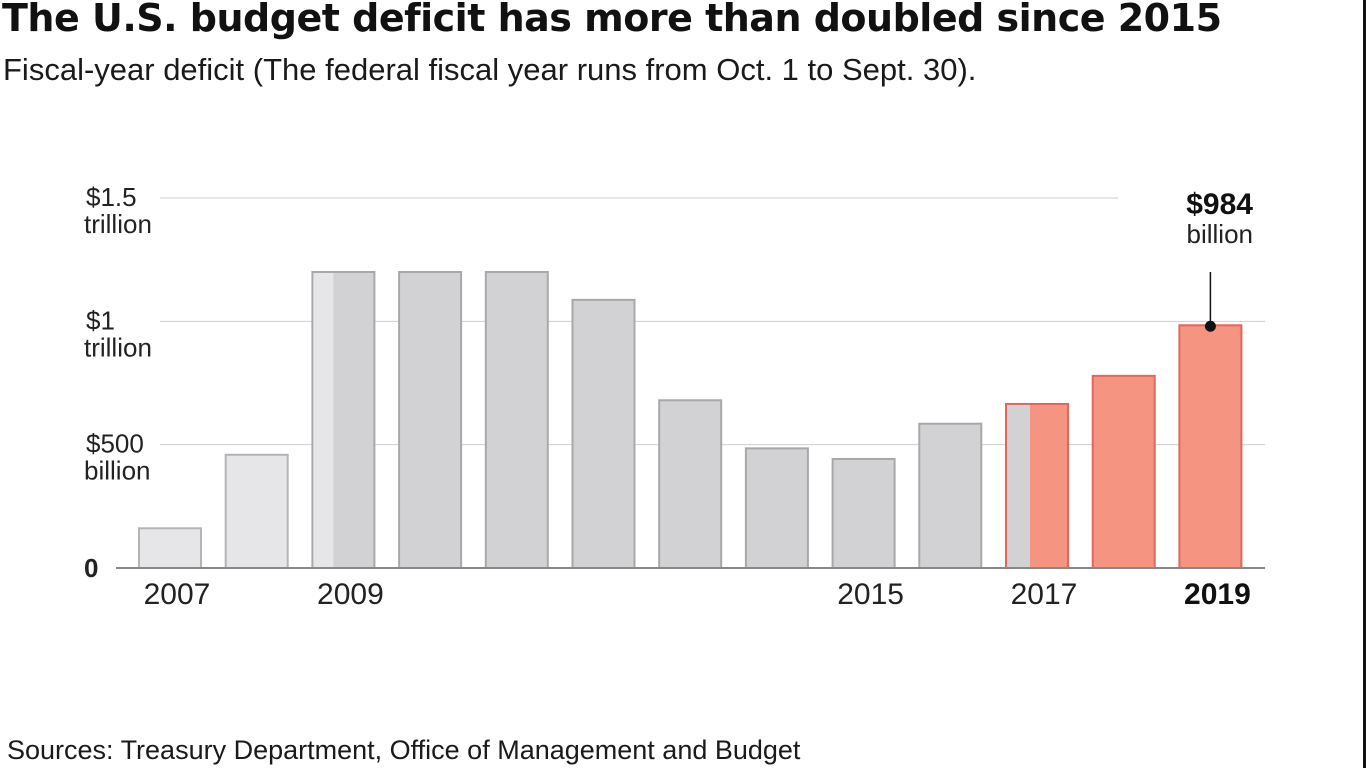  Describe the element at coordinates (118, 224) in the screenshot. I see `y-tick-unit-15: trillion` at that location.